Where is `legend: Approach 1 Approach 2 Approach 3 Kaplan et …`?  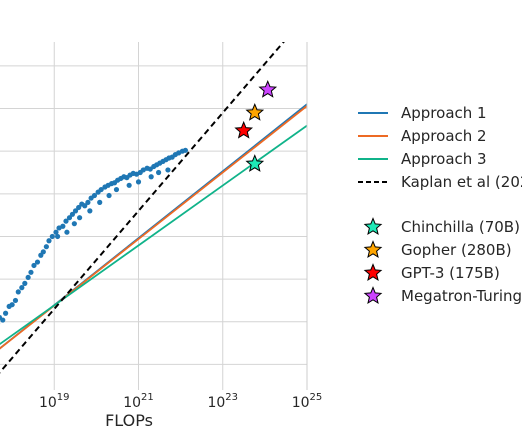 legend: Approach 1 Approach 2 Approach 3 Kaplan et … is located at coordinates (440, 204).